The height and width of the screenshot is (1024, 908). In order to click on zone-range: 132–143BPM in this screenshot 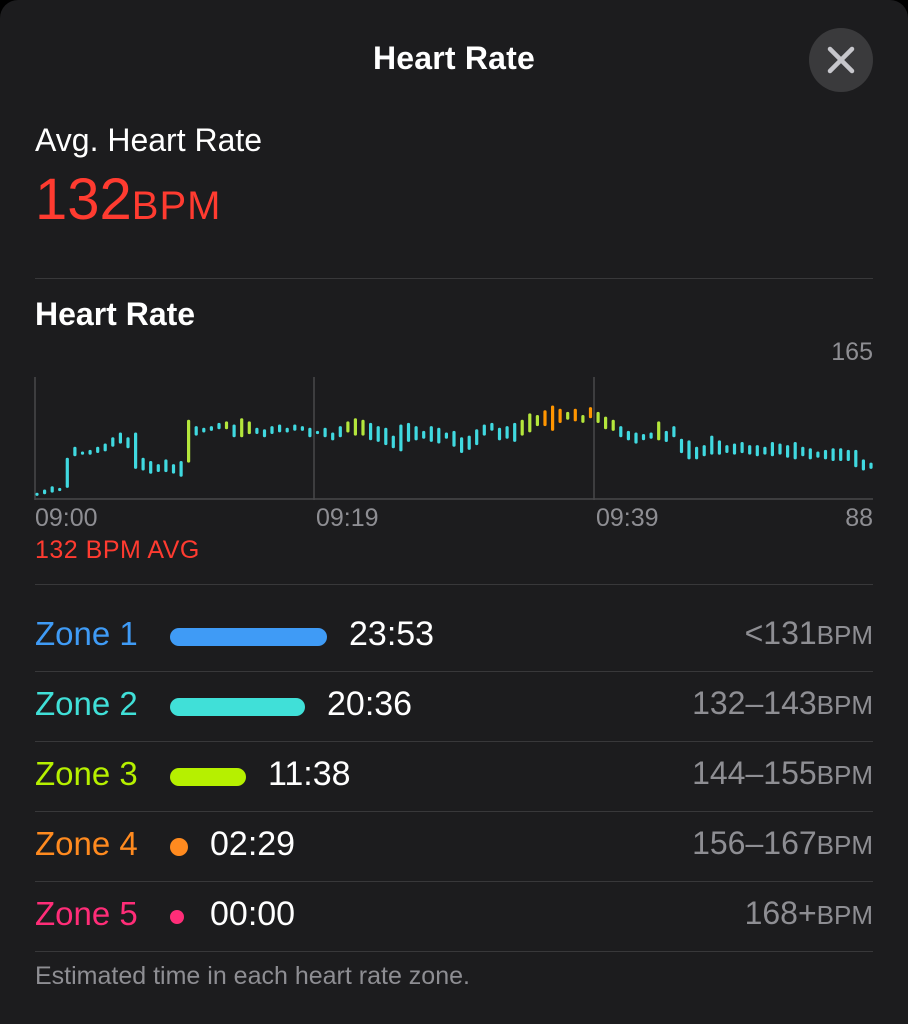, I will do `click(782, 703)`.